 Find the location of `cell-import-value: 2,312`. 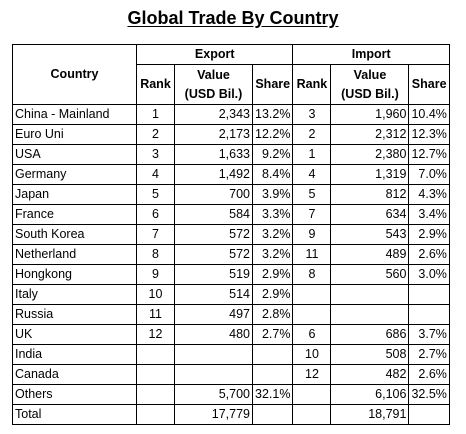

cell-import-value: 2,312 is located at coordinates (370, 134).